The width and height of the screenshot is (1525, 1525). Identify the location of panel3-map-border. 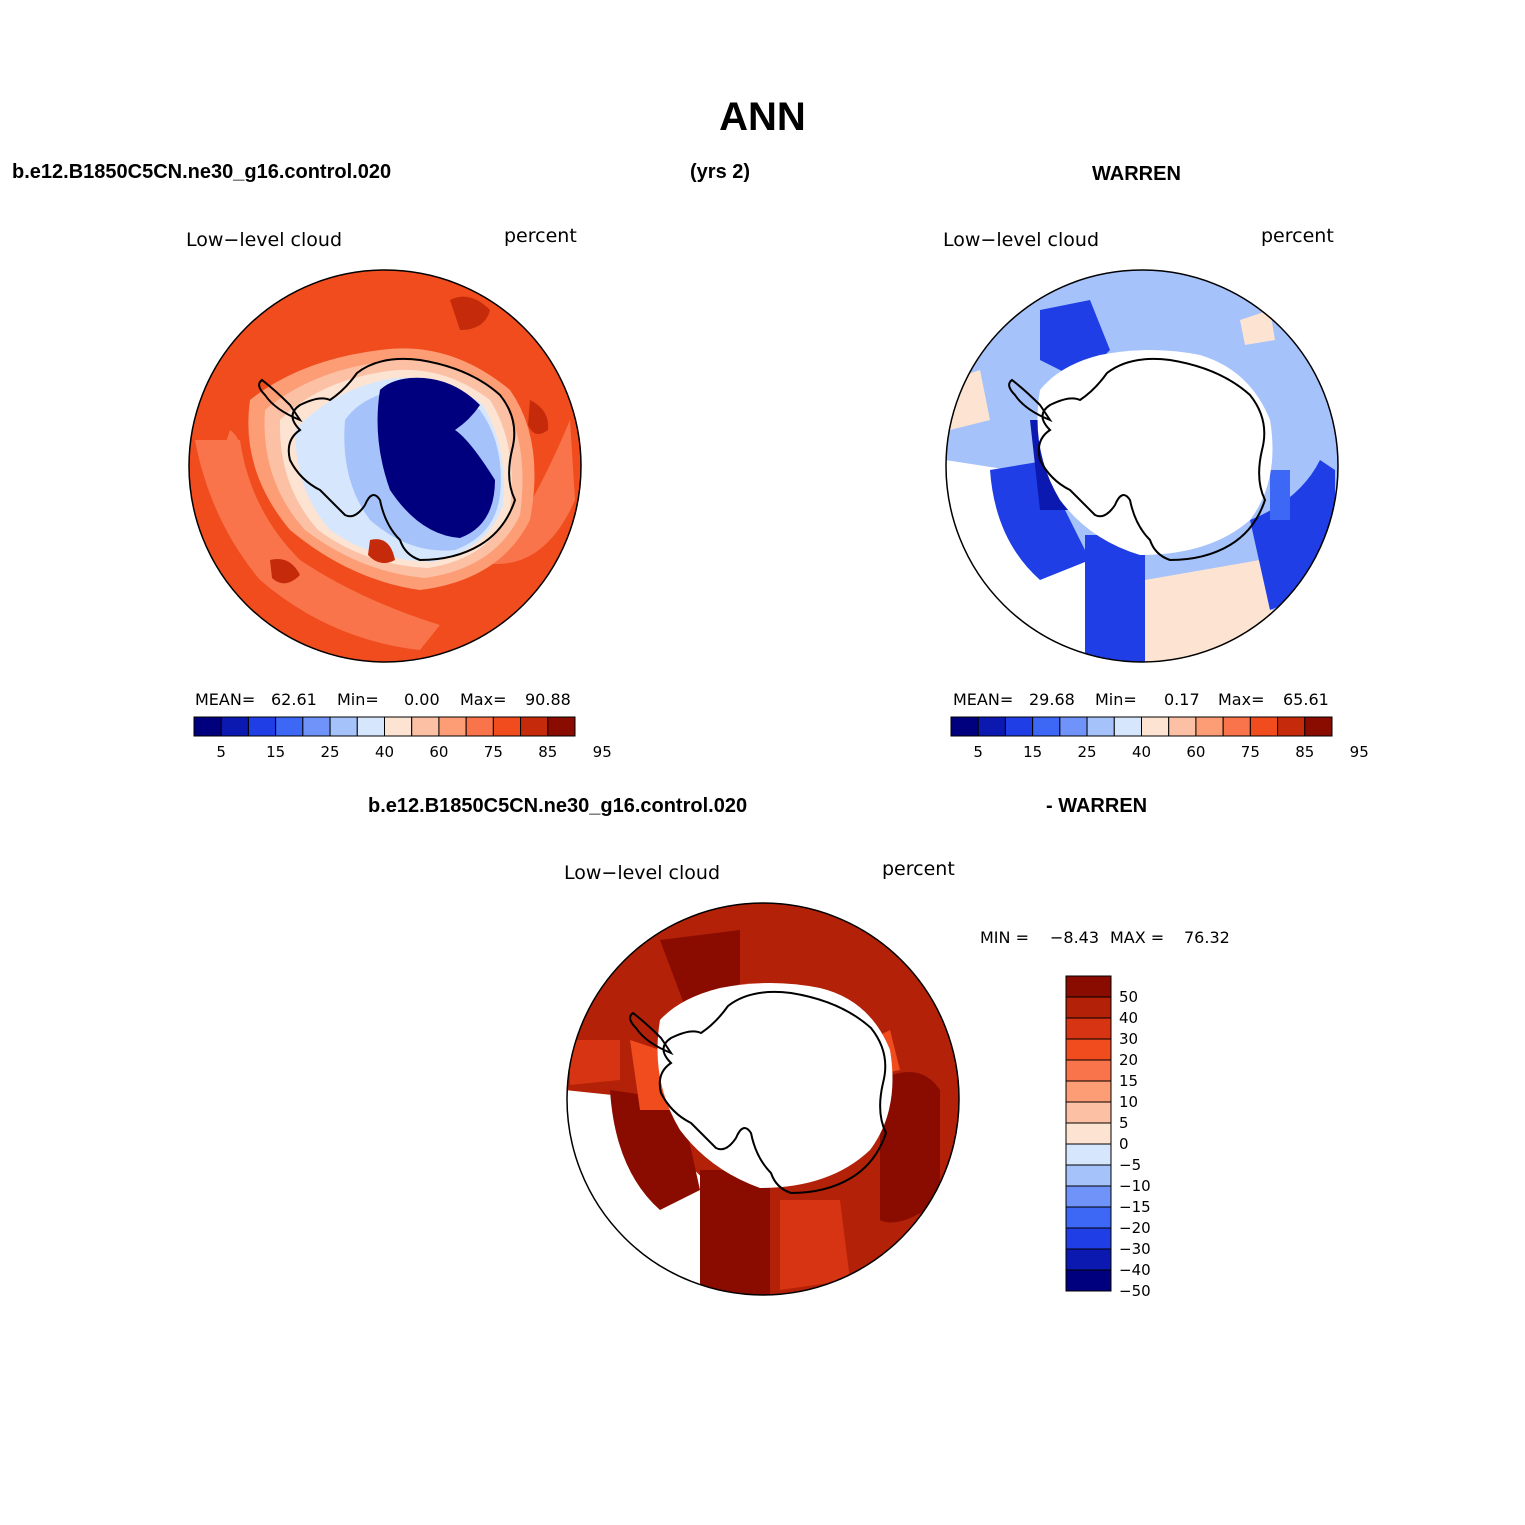
(763, 1099).